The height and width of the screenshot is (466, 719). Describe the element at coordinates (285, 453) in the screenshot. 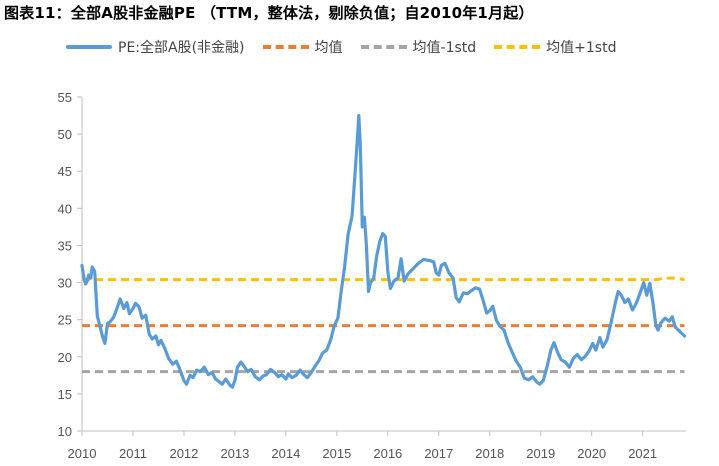

I see `x-tick-label: 2014` at that location.